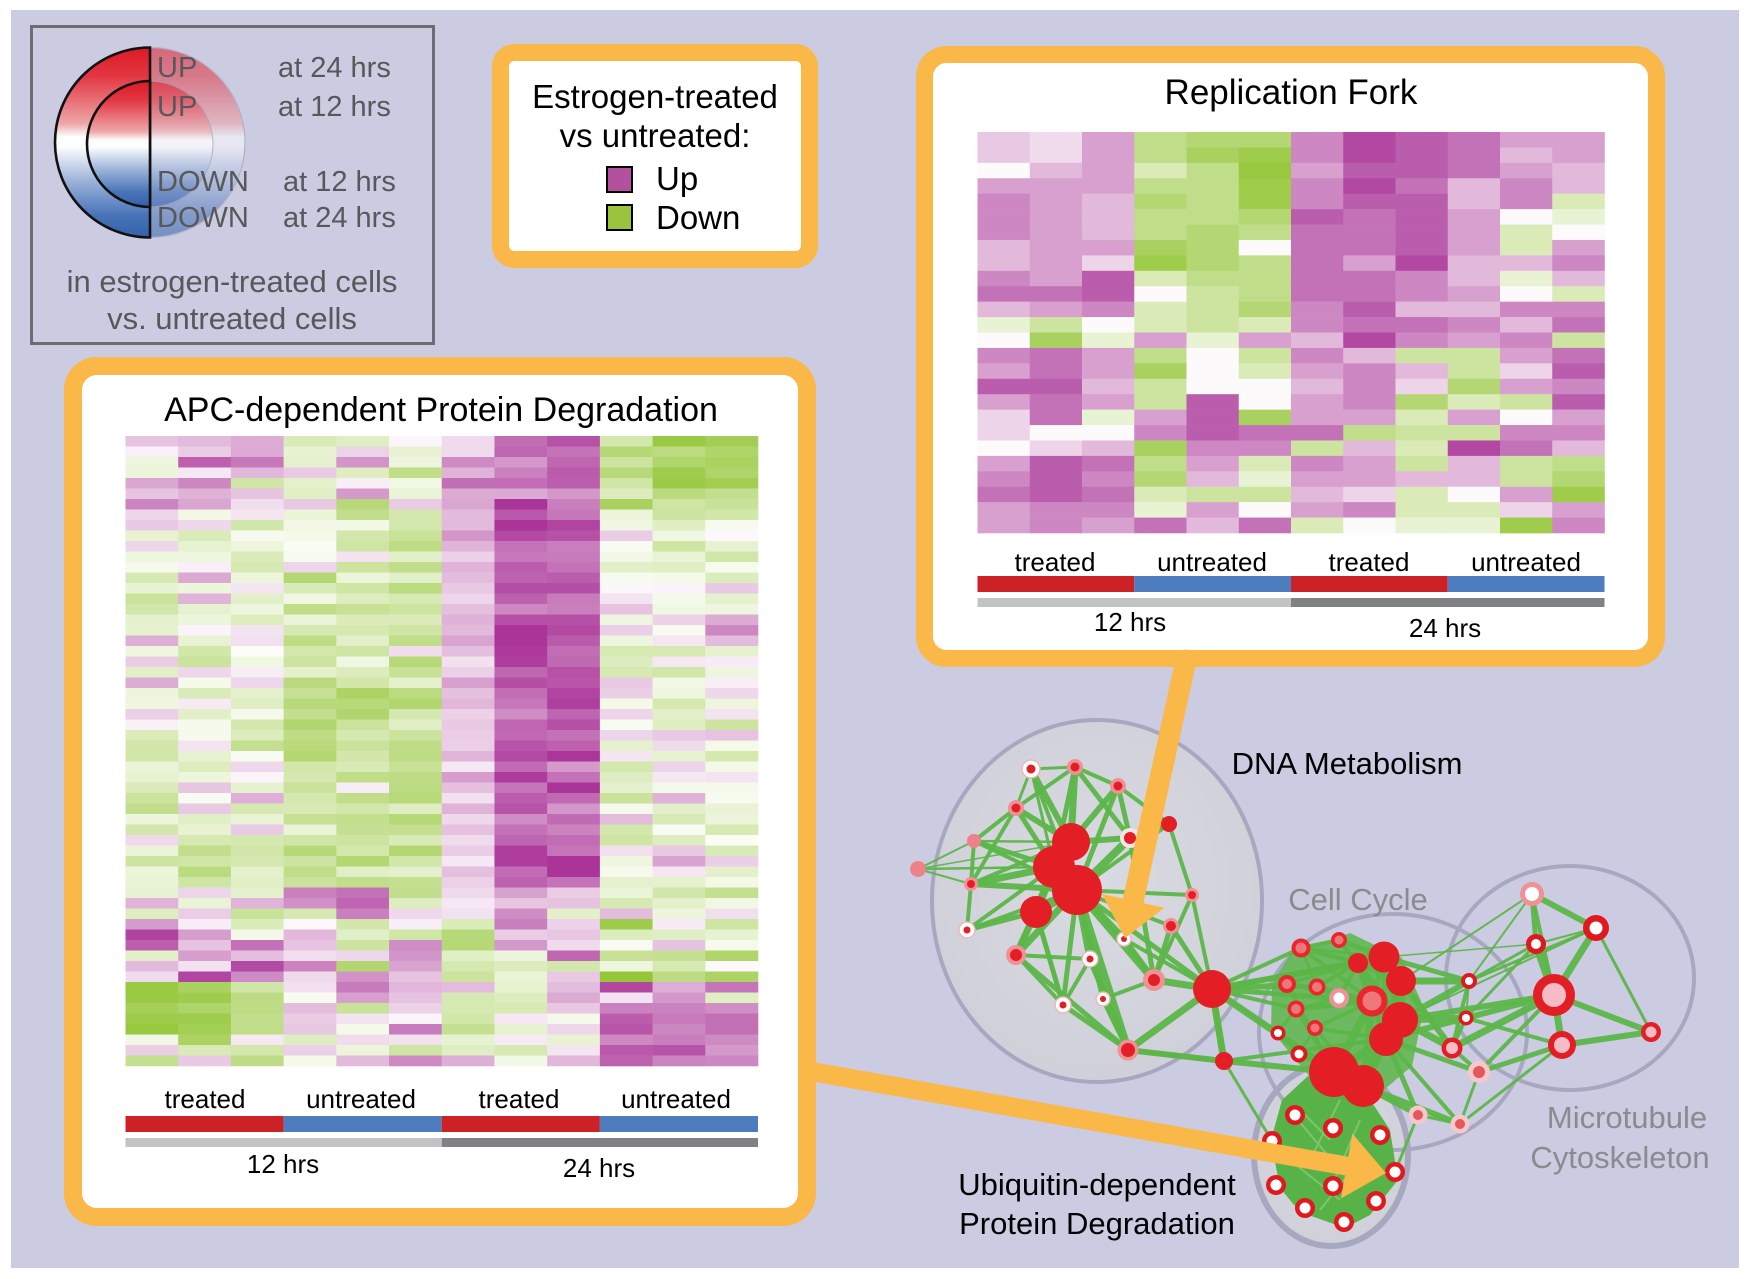 This screenshot has height=1279, width=1750. I want to click on svg-text: Cytoskeleton, so click(1619, 1157).